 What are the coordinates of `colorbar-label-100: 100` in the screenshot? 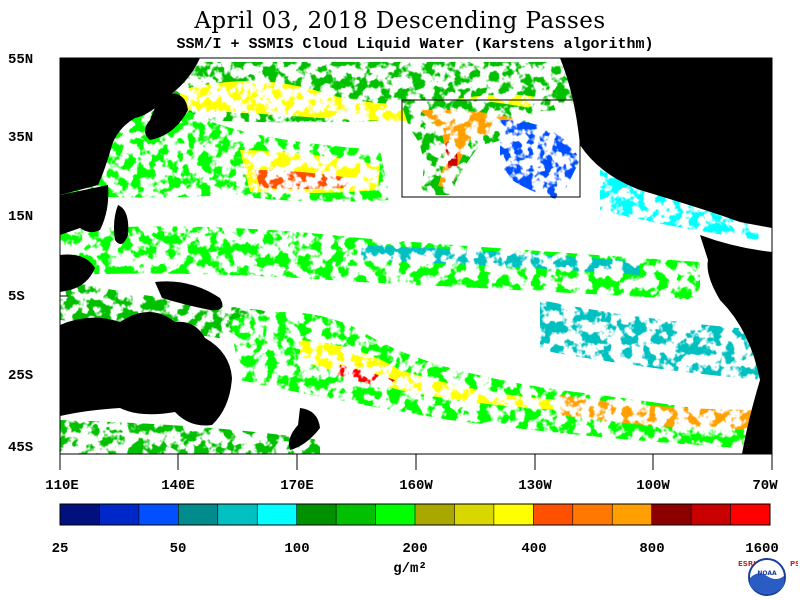 It's located at (297, 549).